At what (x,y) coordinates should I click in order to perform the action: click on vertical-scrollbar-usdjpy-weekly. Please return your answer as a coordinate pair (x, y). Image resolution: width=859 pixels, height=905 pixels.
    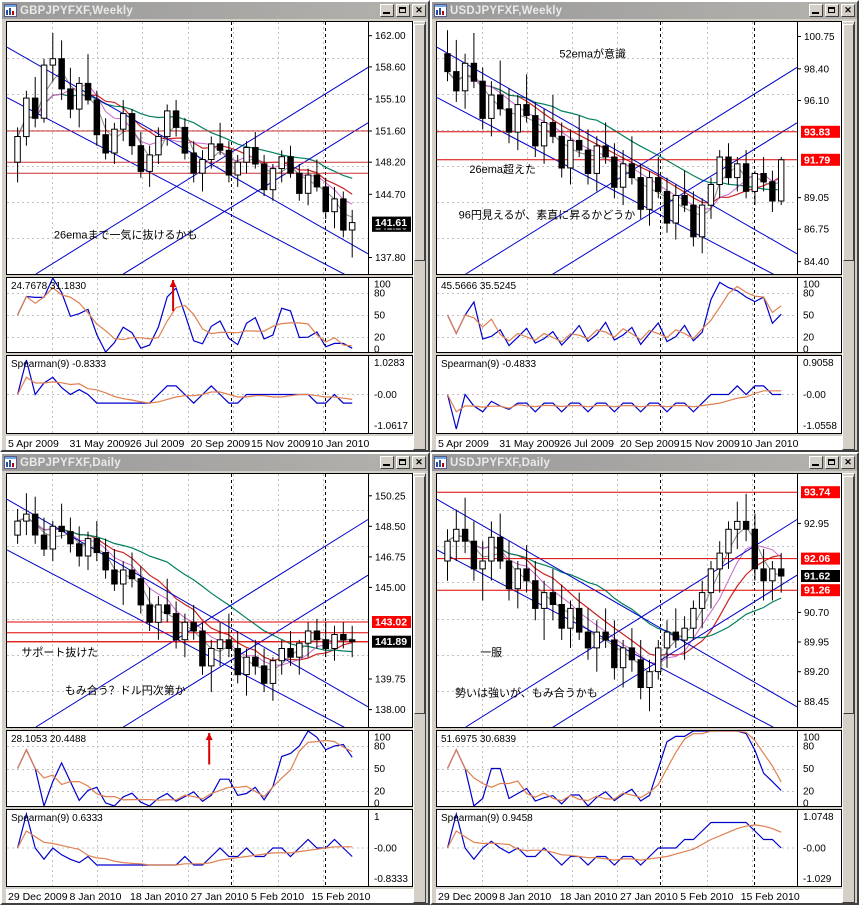
    Looking at the image, I should click on (848, 235).